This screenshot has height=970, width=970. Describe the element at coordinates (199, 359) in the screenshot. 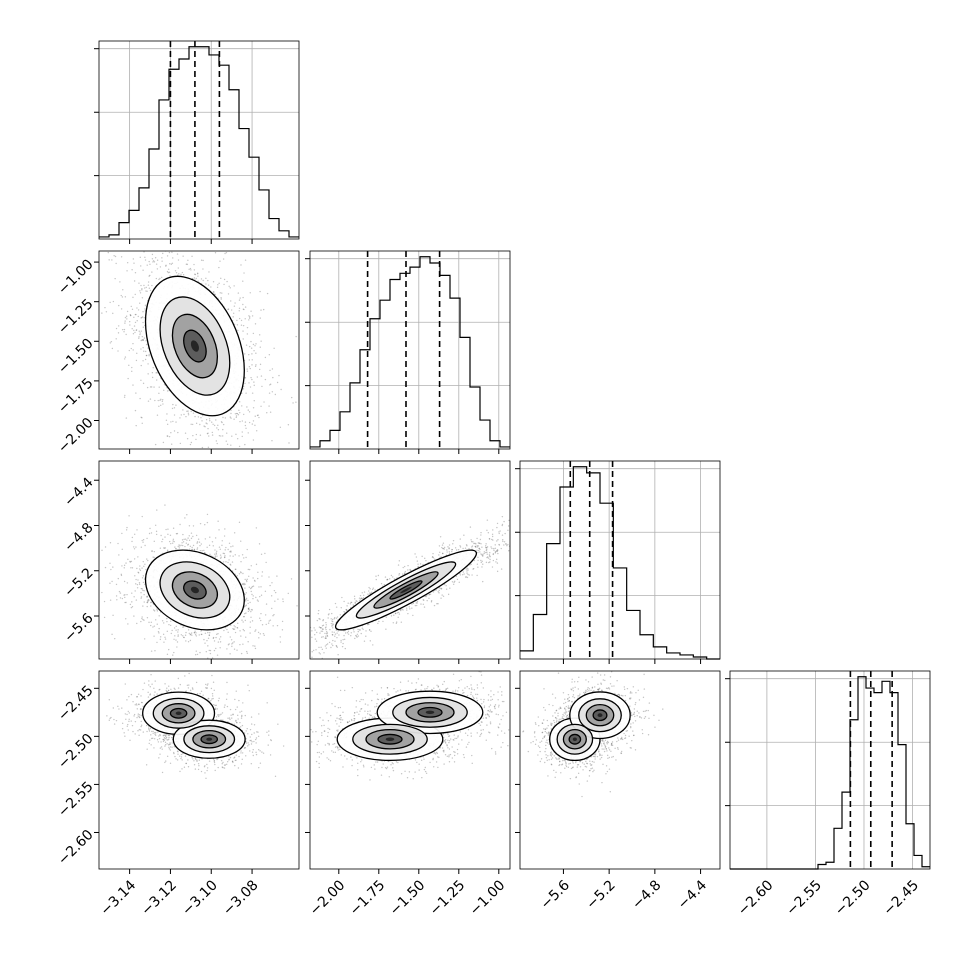

I see `panel-content` at that location.